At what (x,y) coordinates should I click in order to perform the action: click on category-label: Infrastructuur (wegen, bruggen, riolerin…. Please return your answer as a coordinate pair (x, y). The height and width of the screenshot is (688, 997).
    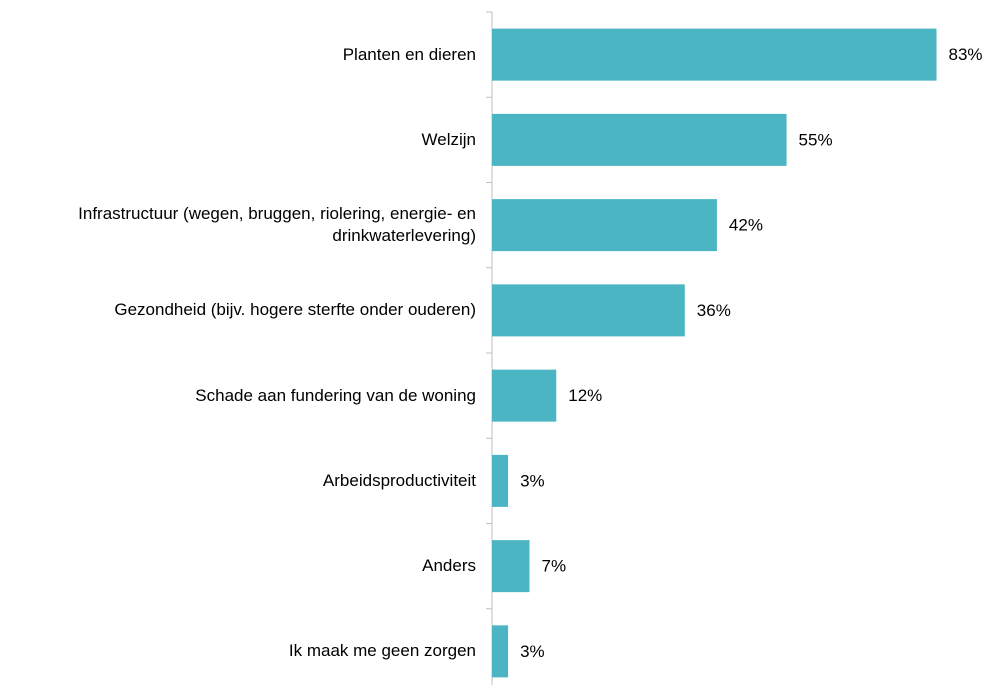
    Looking at the image, I should click on (277, 225).